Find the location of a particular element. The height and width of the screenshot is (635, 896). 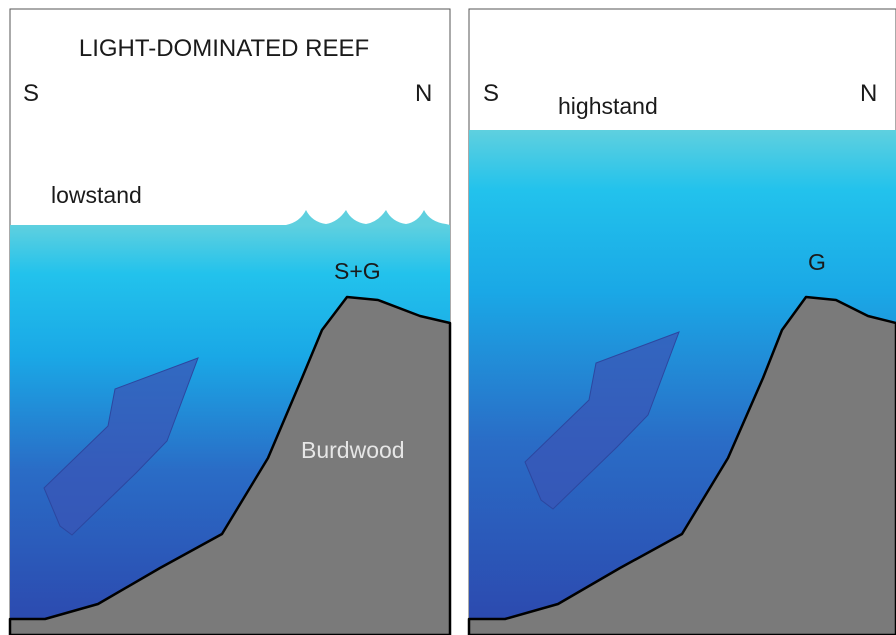

highstand-label: highstand is located at coordinates (608, 106).